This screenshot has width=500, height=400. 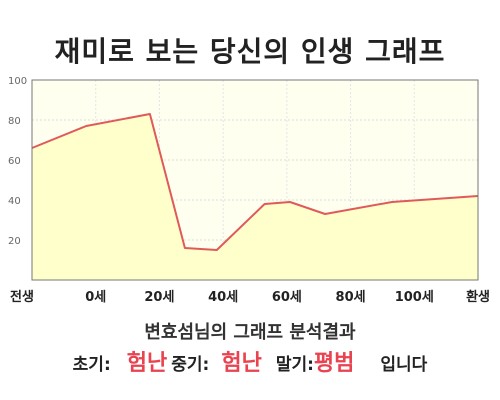 What do you see at coordinates (294, 365) in the screenshot?
I see `late-stage-label: 말기:` at bounding box center [294, 365].